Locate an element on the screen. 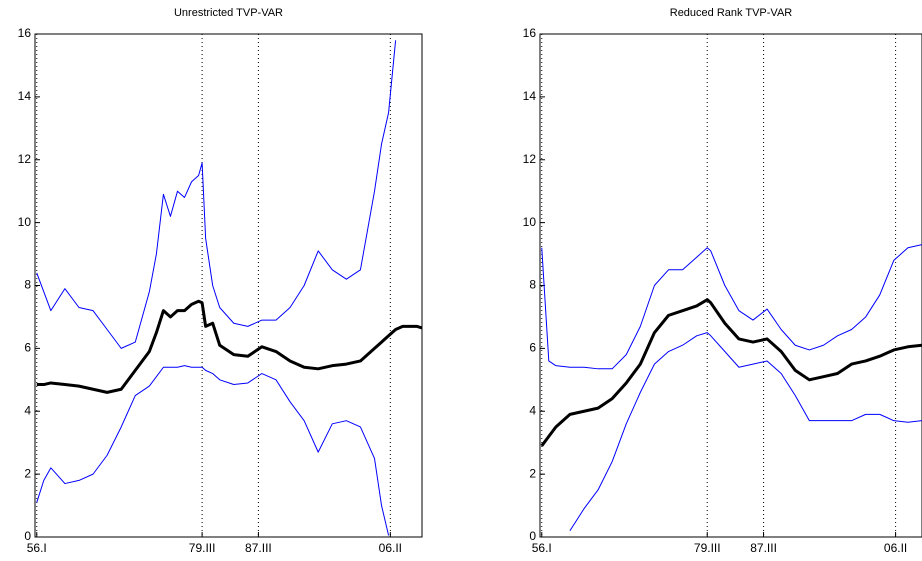 This screenshot has height=561, width=922. chart-title: Unrestricted TVP-VAR is located at coordinates (228, 13).